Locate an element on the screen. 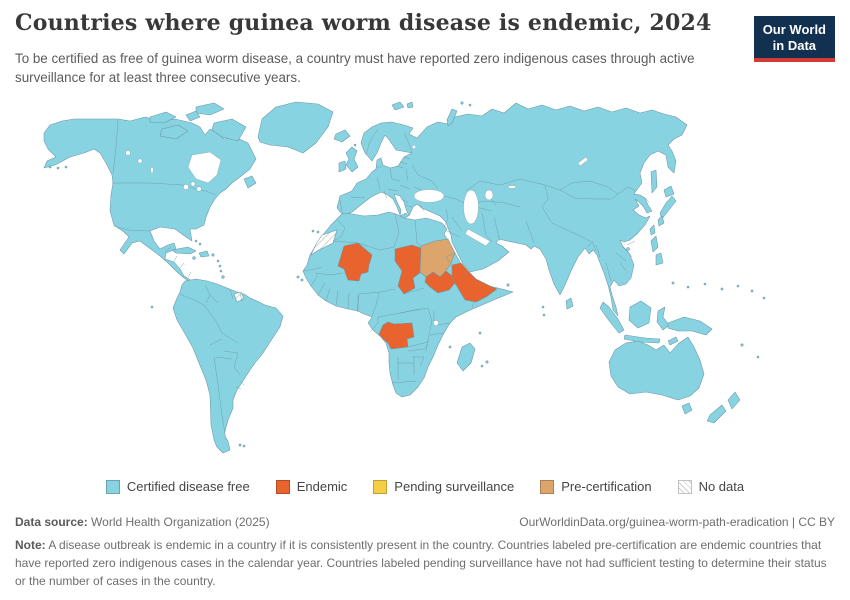 This screenshot has height=600, width=850. legend-label: Pending surveillance is located at coordinates (454, 486).